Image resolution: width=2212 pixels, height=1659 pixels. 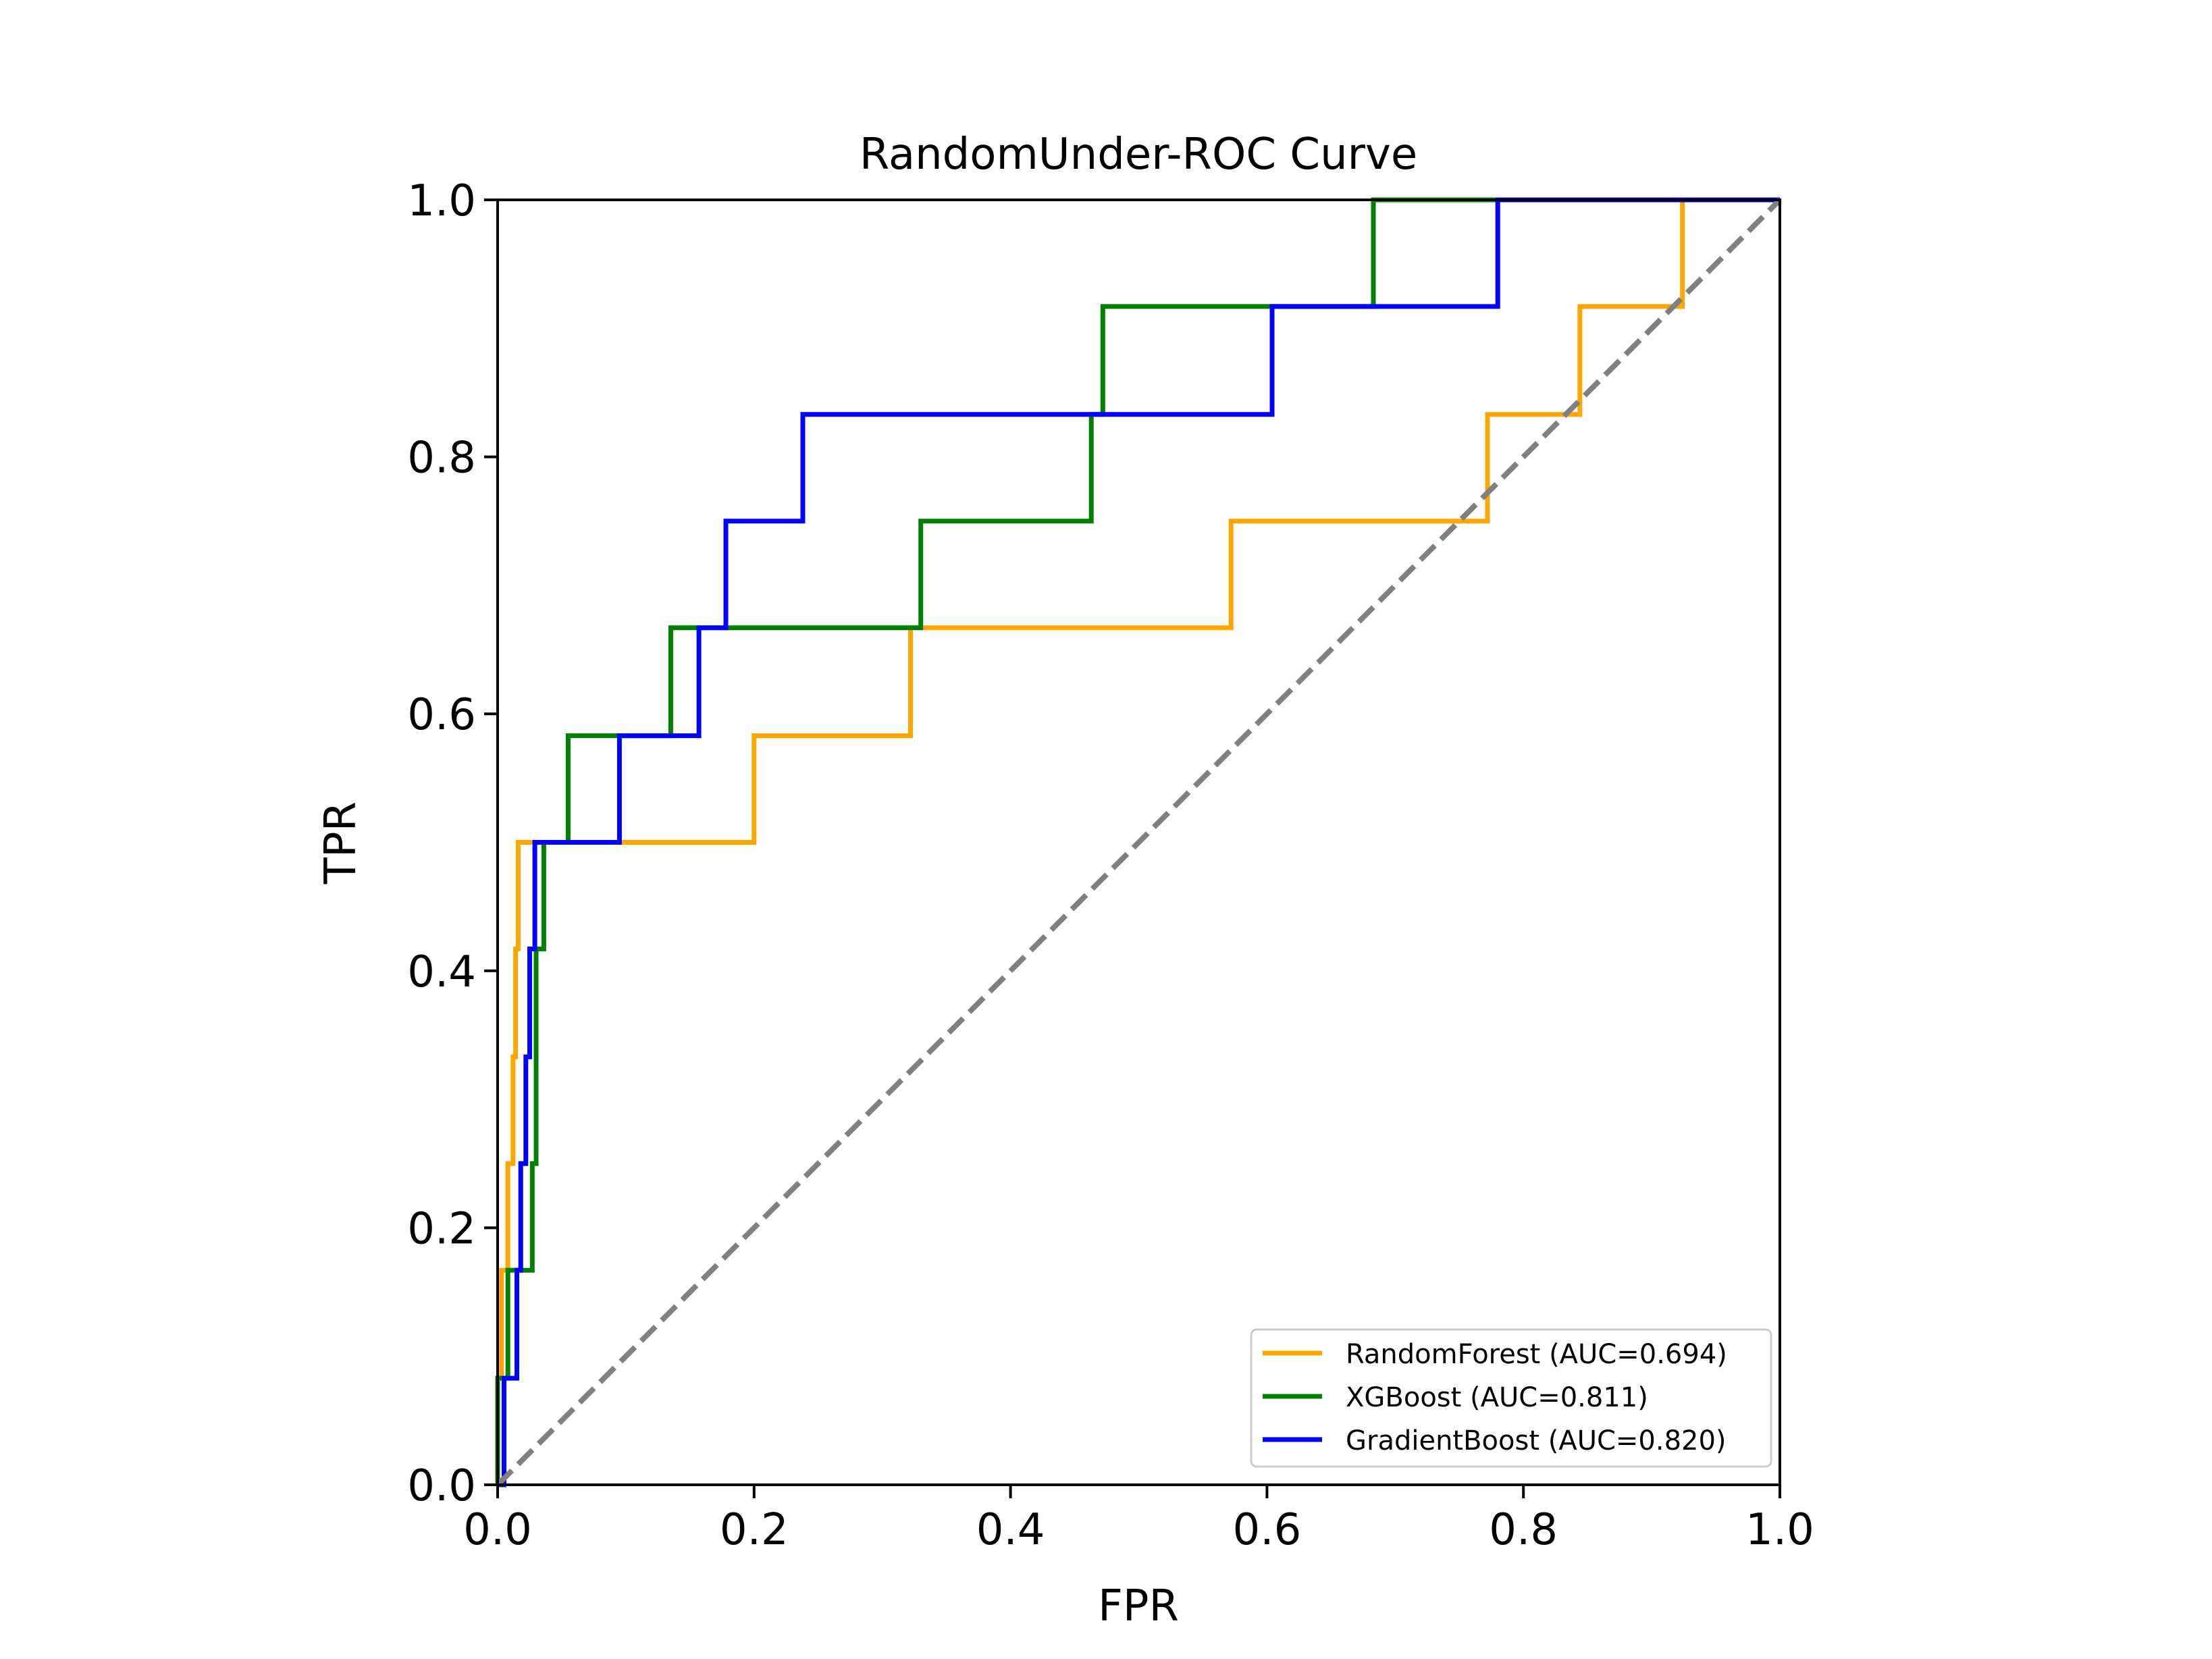 What do you see at coordinates (1536, 1440) in the screenshot?
I see `legend-label-3: GradientBoost (AUC=0.820)` at bounding box center [1536, 1440].